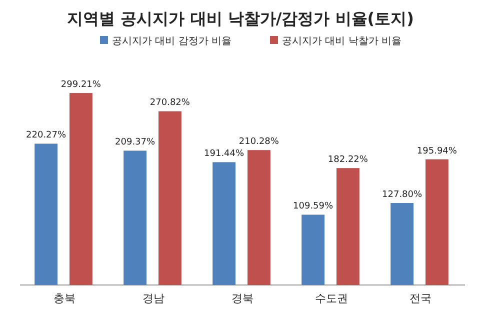  Describe the element at coordinates (243, 298) in the screenshot. I see `x-tick-label: 경북` at that location.